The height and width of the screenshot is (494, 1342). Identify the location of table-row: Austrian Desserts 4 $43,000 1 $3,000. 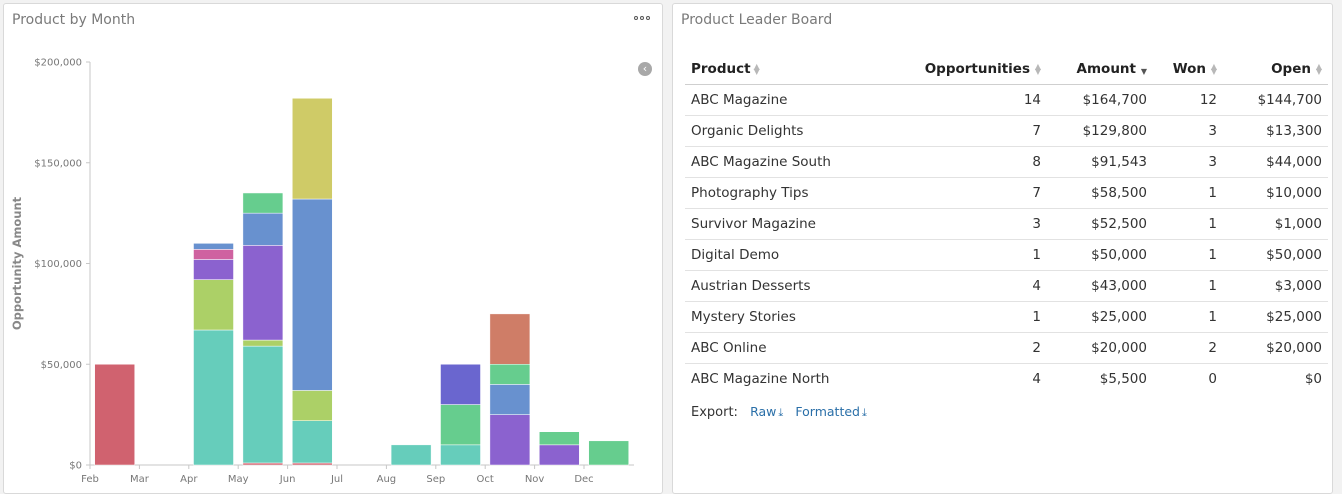
(1006, 286).